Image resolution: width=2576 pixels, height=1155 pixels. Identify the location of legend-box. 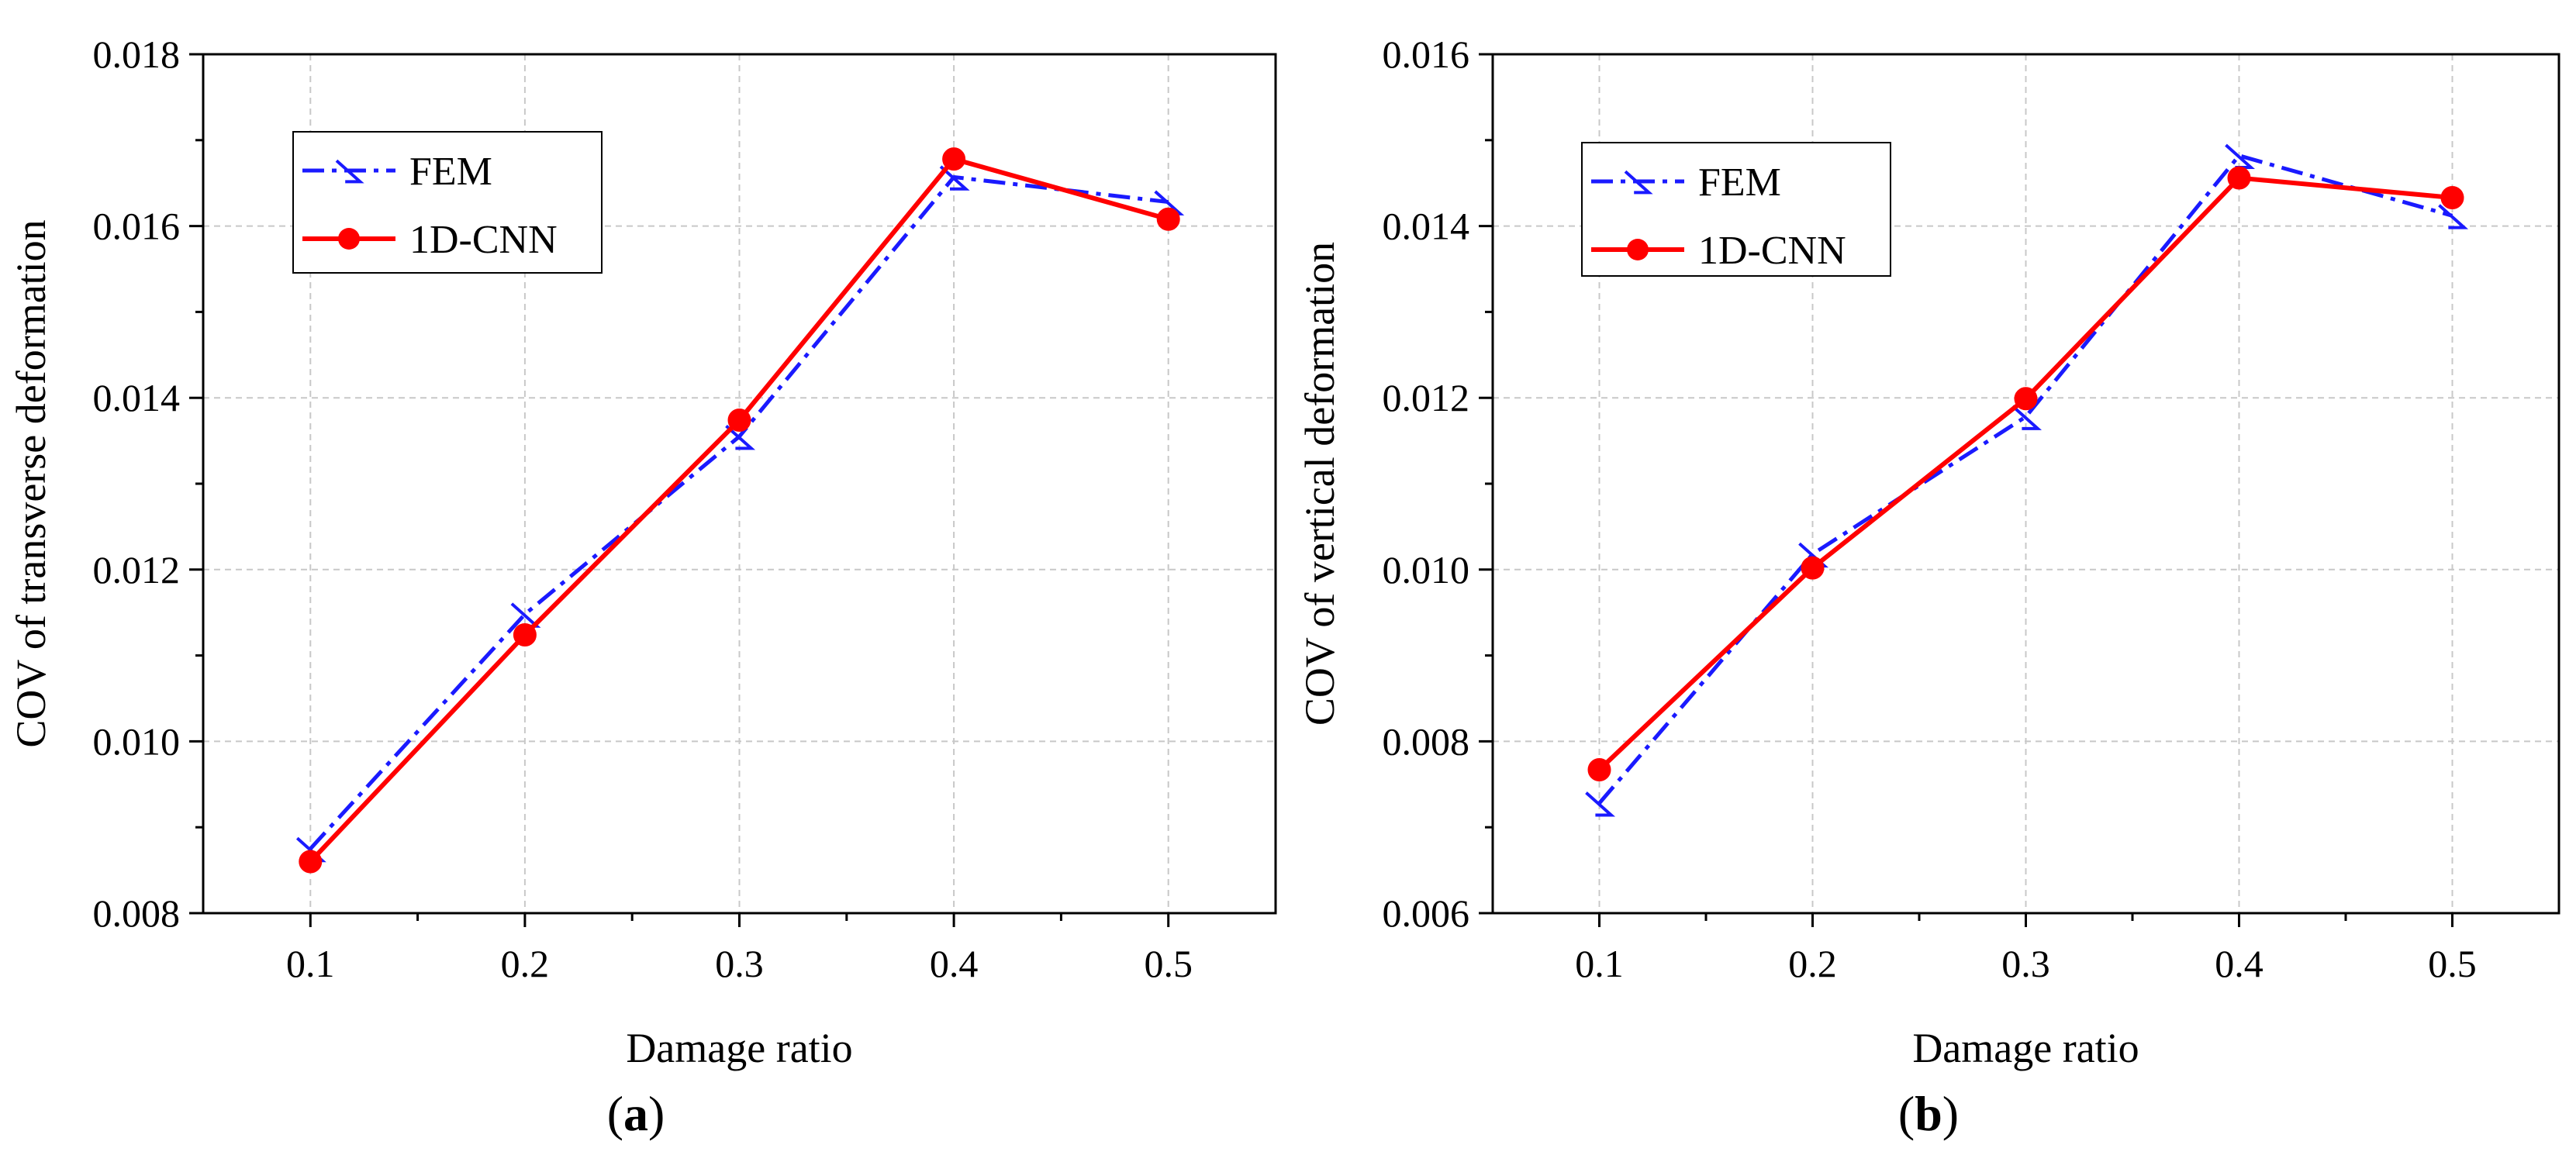
(448, 202).